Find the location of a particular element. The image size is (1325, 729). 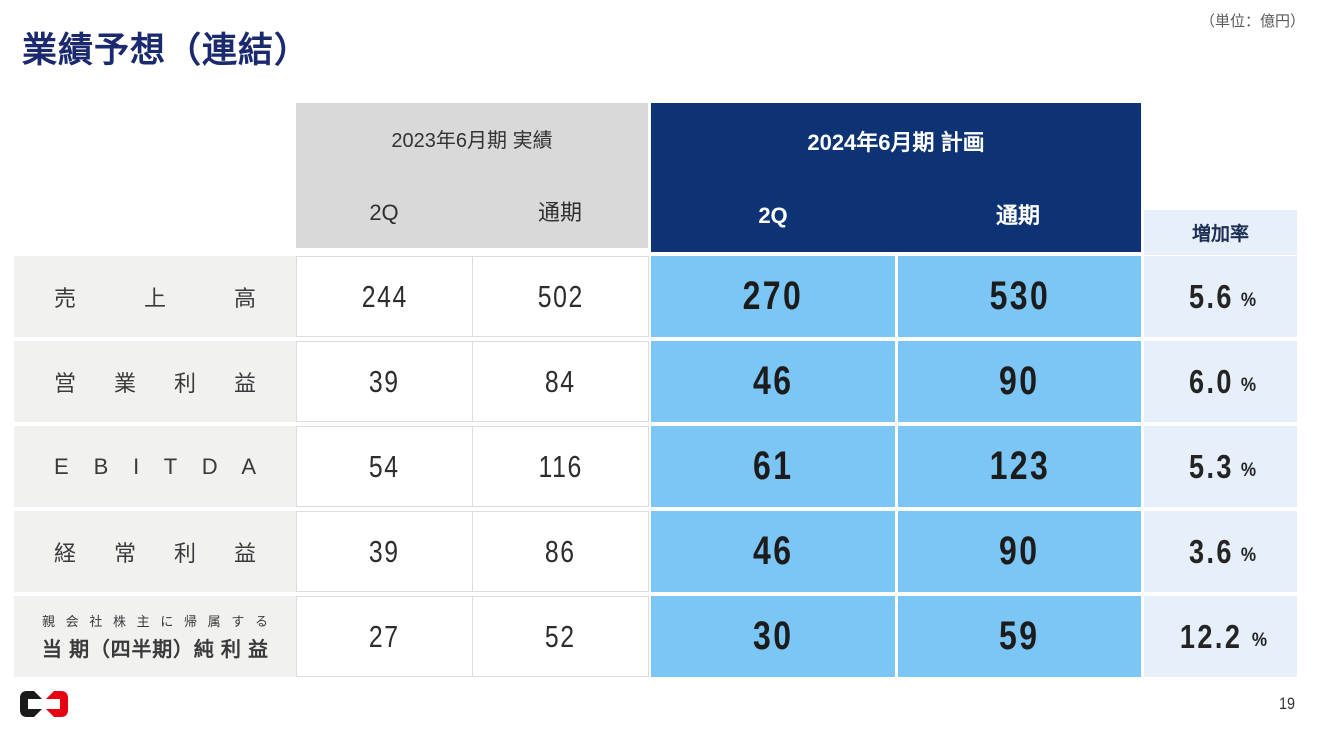

cell-sales-2023-full: 502 is located at coordinates (560, 296).